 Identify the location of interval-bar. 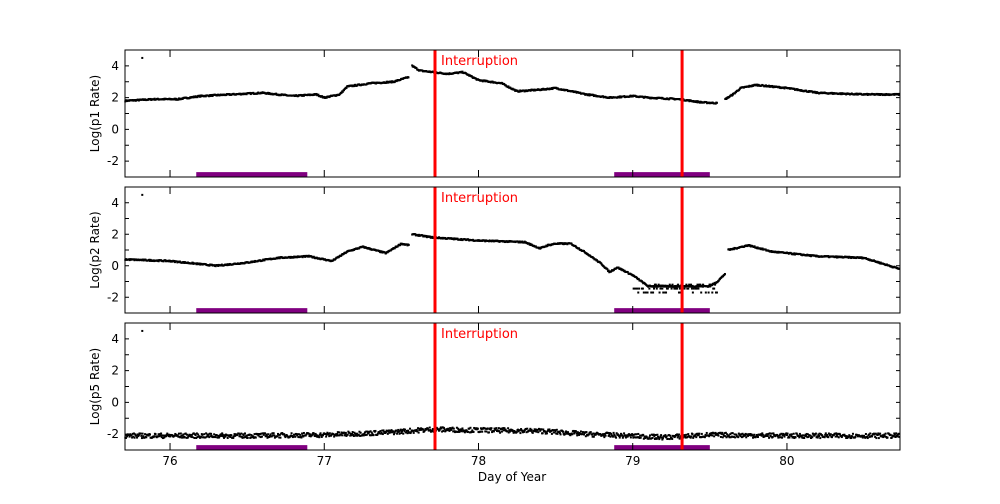
(662, 175).